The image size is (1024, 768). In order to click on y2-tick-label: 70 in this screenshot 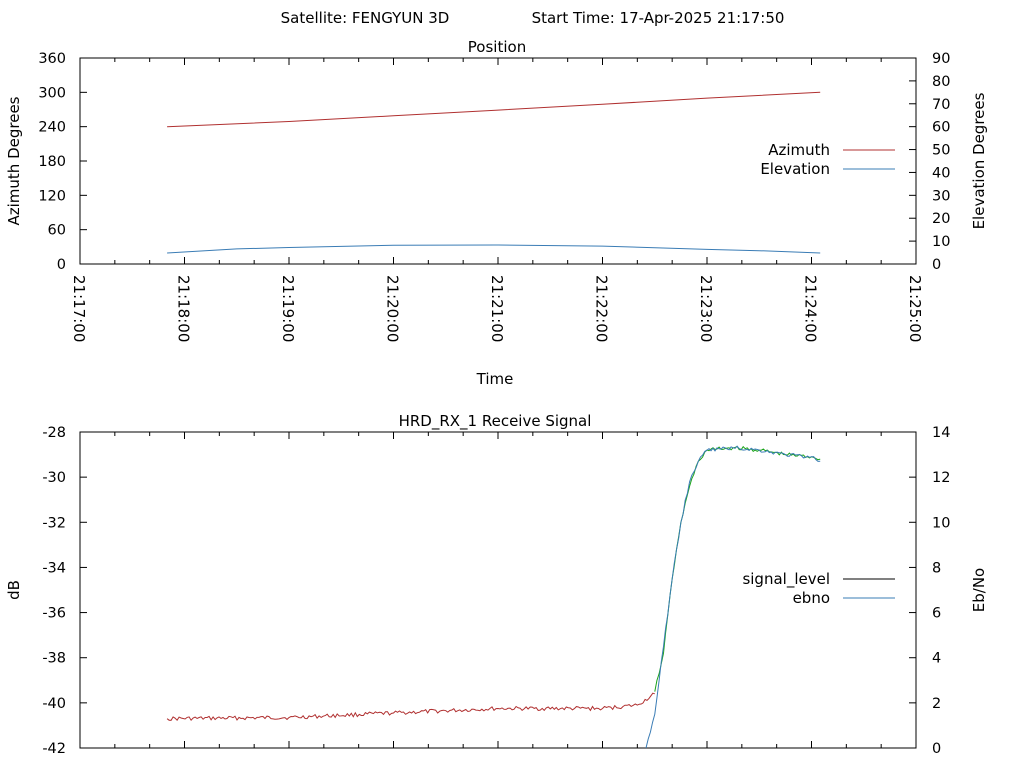, I will do `click(941, 105)`.